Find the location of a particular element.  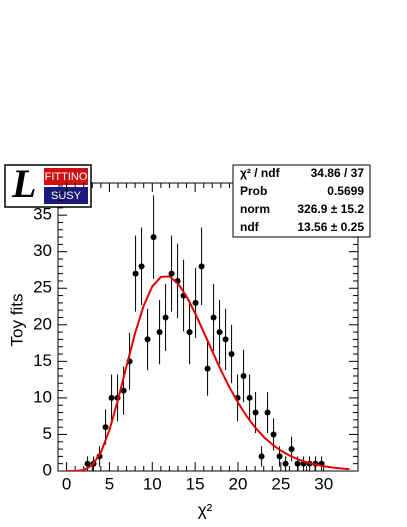

y-tick-label: 15 is located at coordinates (42, 360).